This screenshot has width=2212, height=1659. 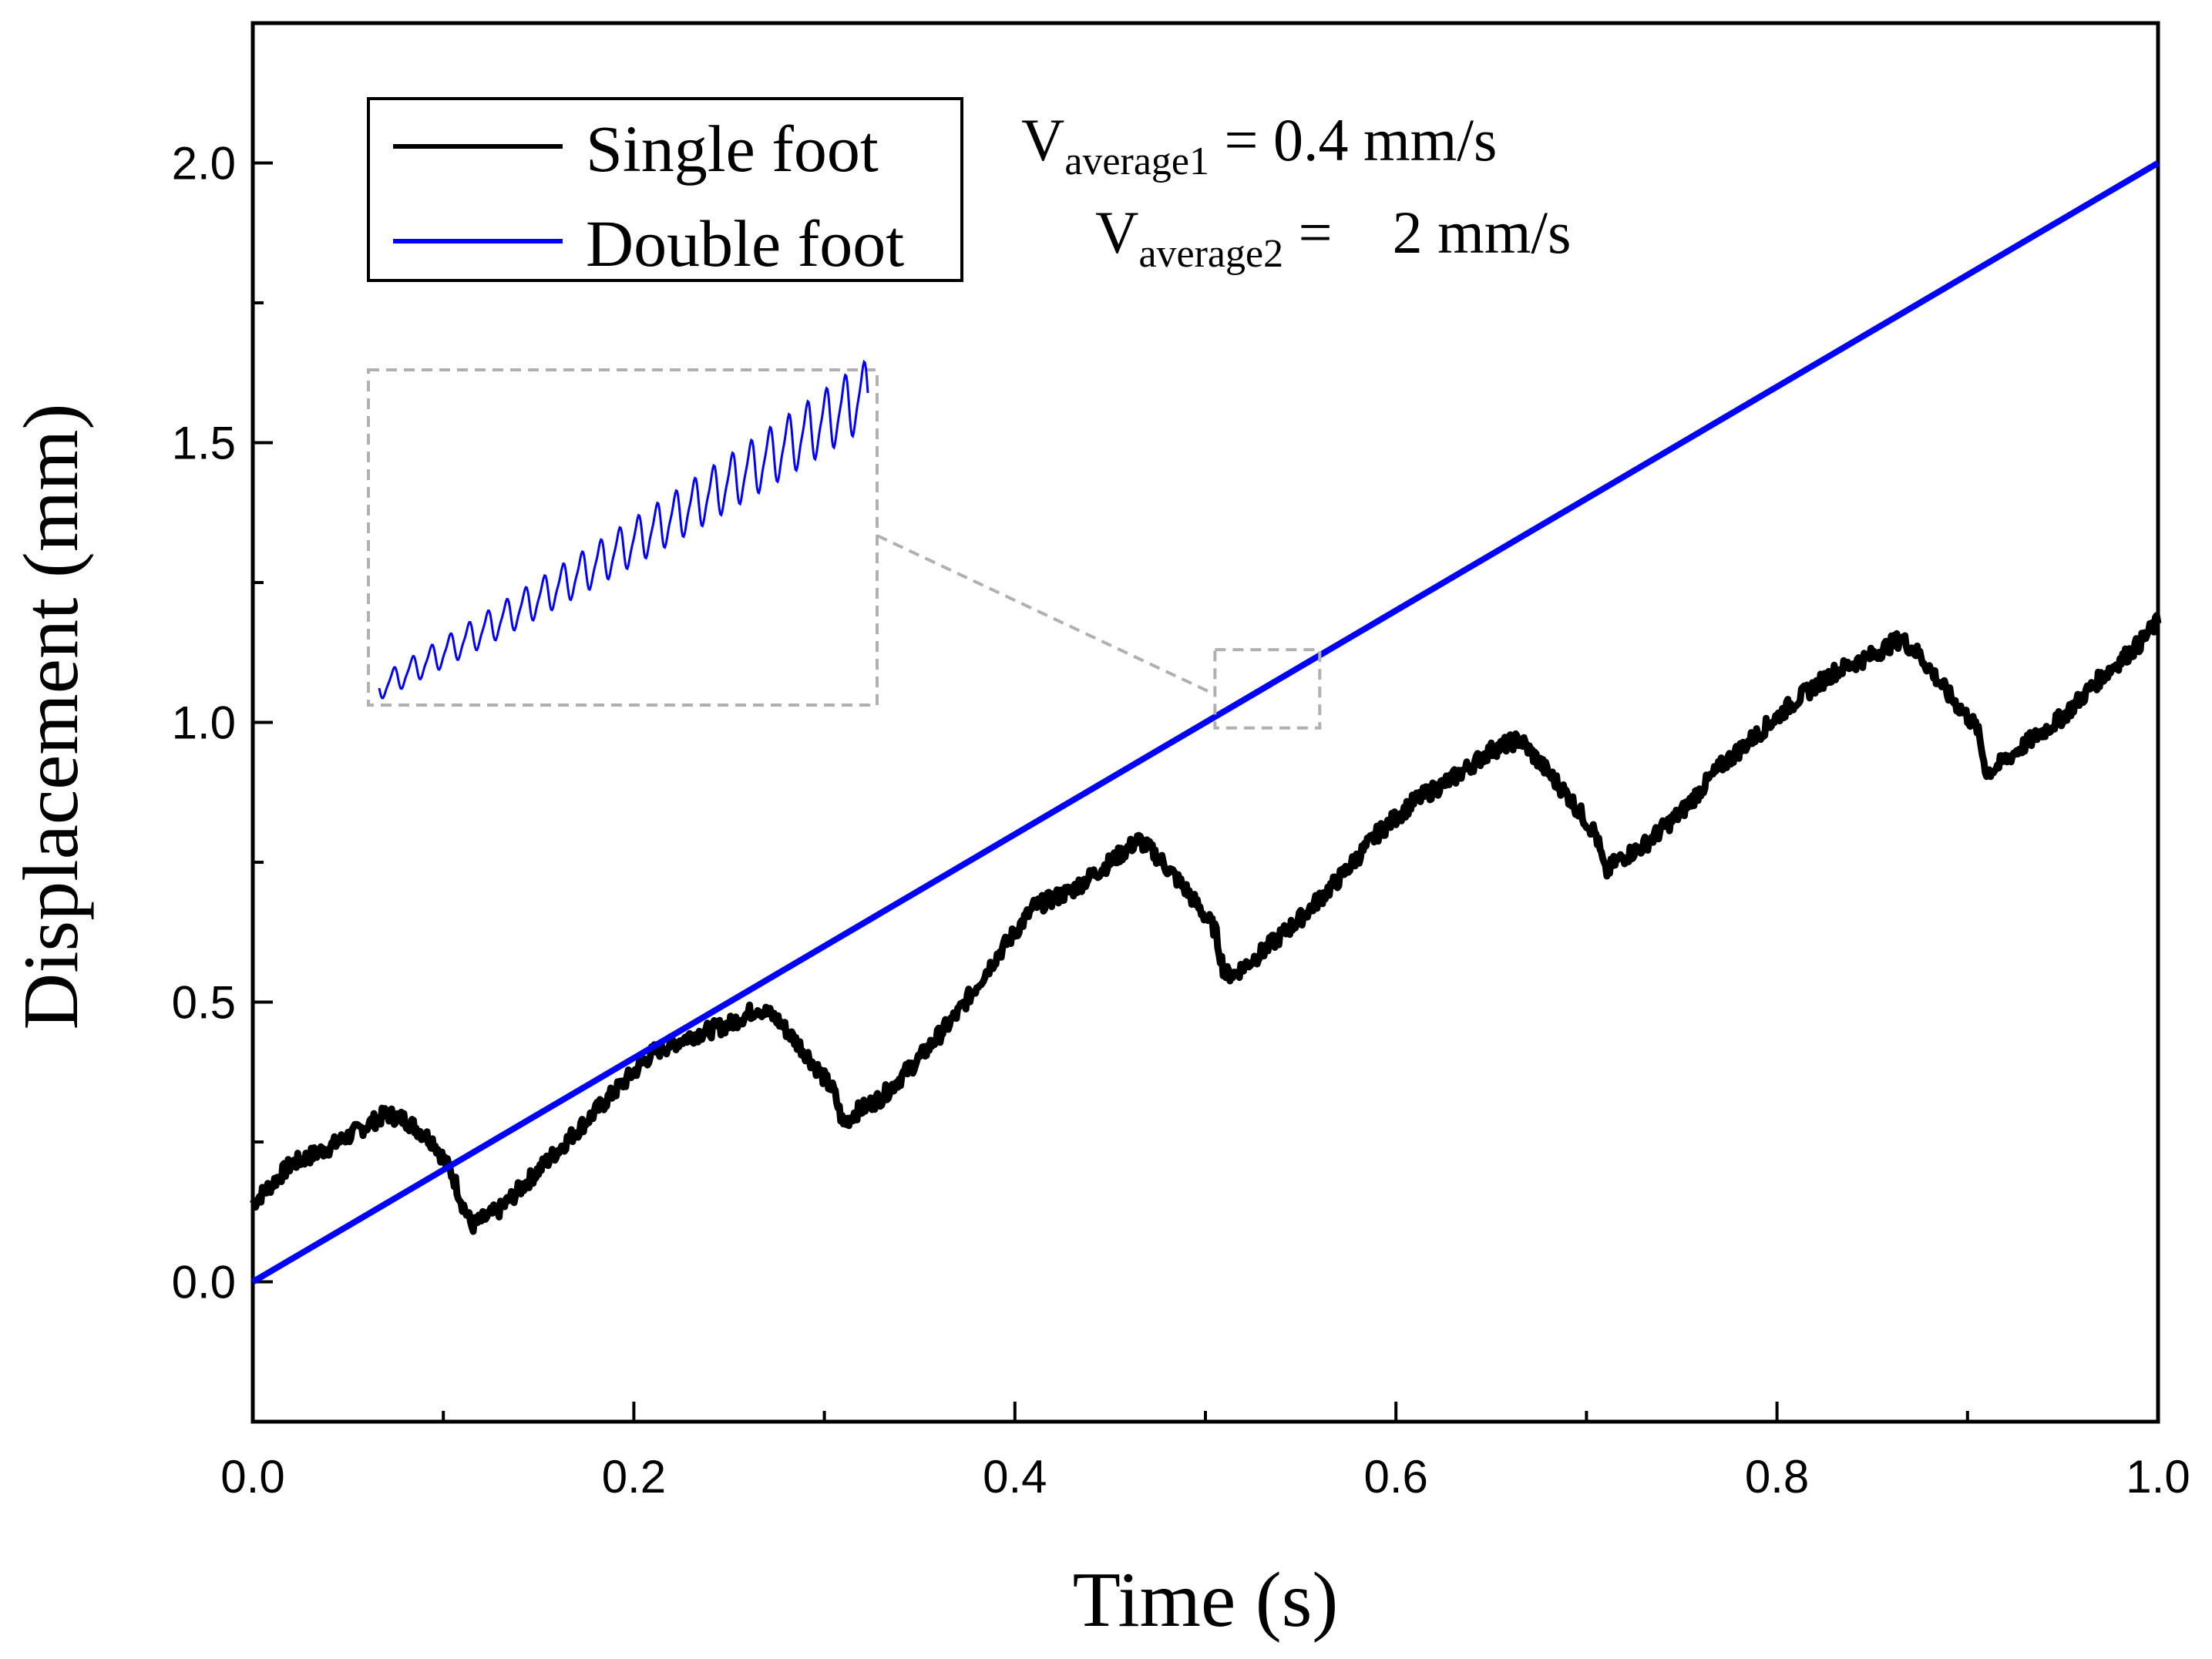 I want to click on annotation-vavg2-main: V, so click(x=1116, y=233).